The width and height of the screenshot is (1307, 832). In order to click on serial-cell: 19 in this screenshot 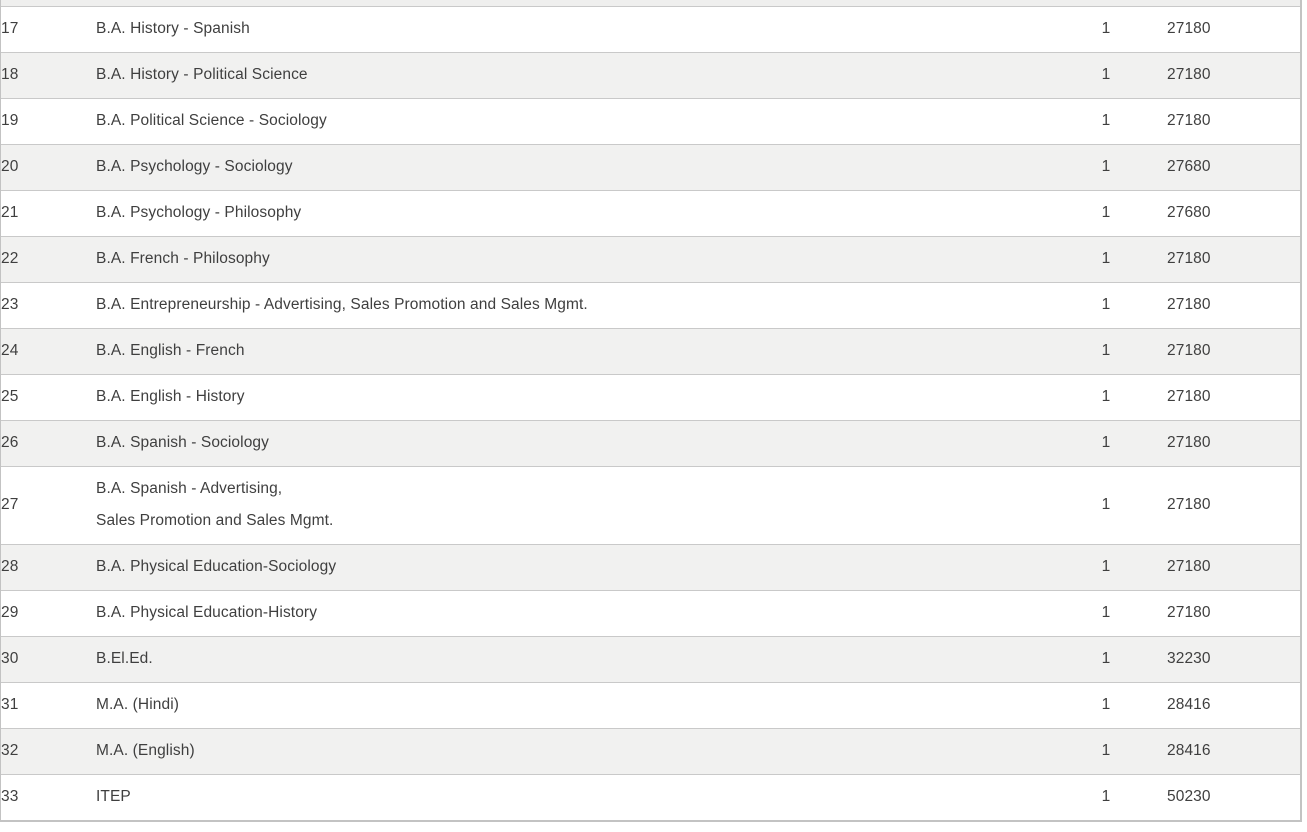, I will do `click(48, 121)`.